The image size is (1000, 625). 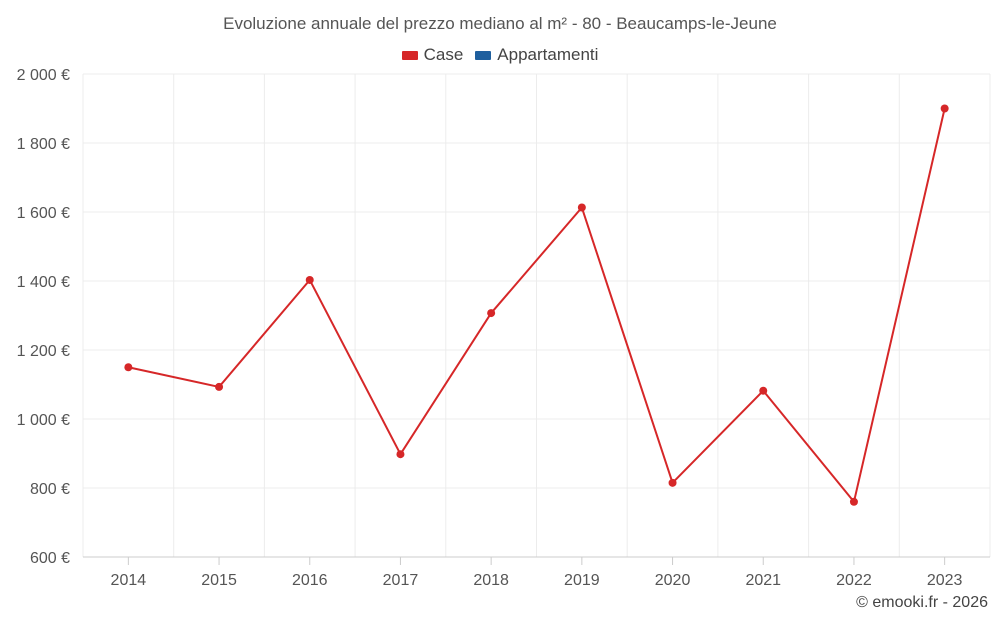 I want to click on legend-label-appartamenti: Appartamenti, so click(x=548, y=54).